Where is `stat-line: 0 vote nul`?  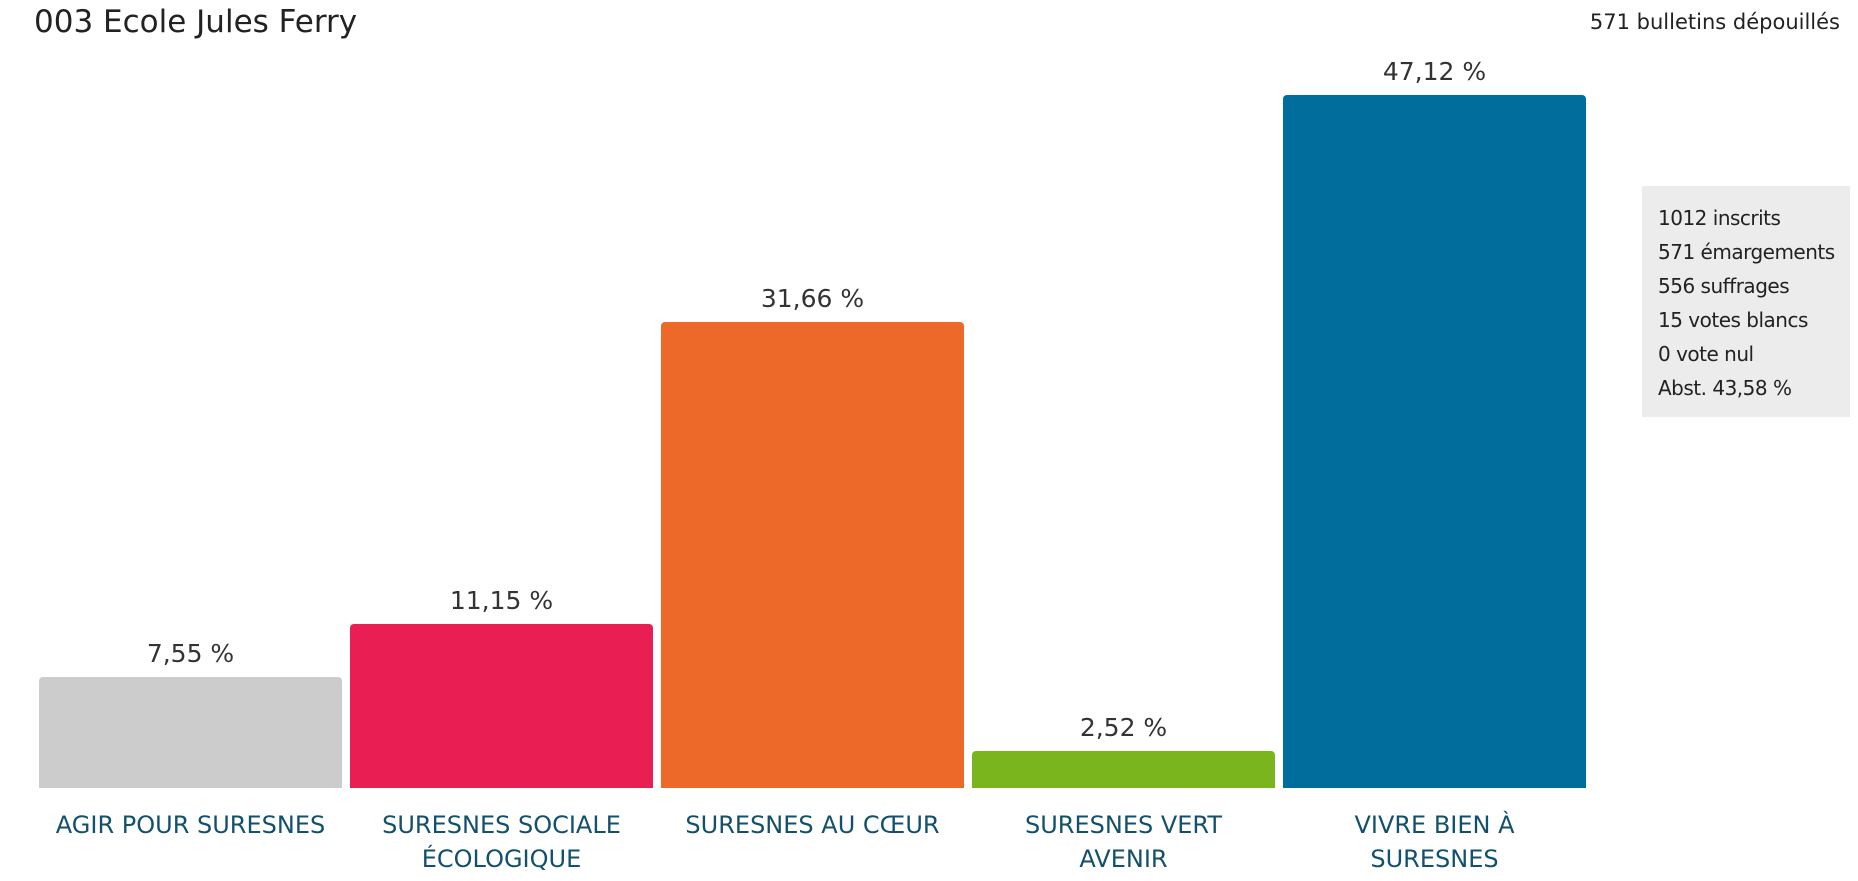 stat-line: 0 vote nul is located at coordinates (1706, 354).